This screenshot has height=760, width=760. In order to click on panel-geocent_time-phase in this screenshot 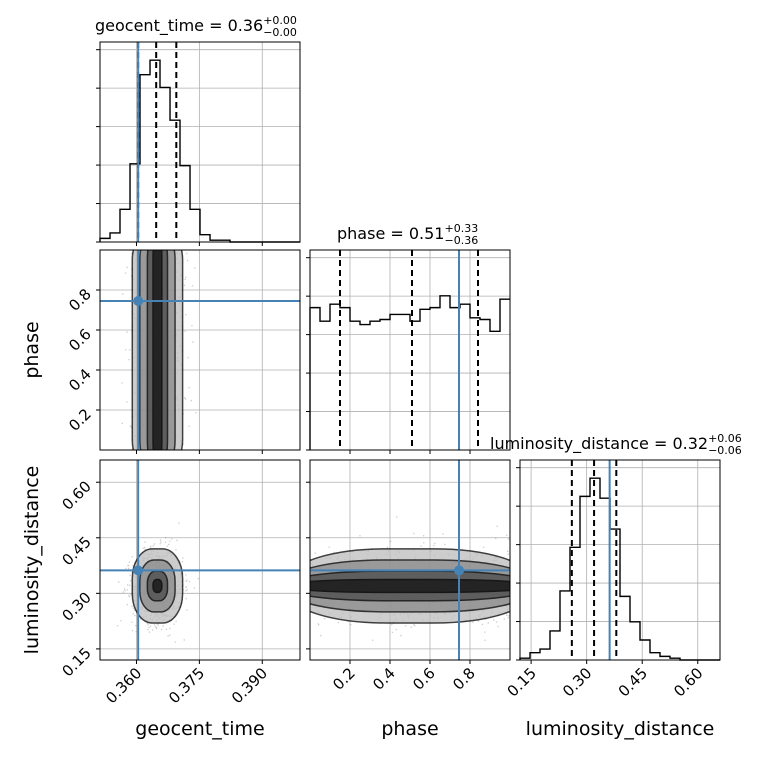, I will do `click(198, 351)`.